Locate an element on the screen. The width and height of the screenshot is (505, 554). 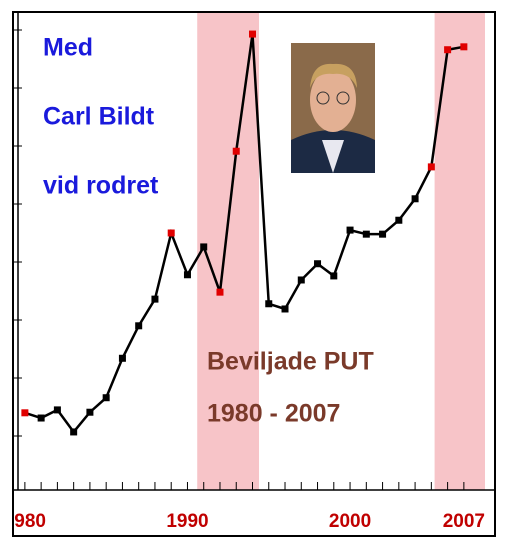
annotation: Carl Bildt is located at coordinates (99, 117).